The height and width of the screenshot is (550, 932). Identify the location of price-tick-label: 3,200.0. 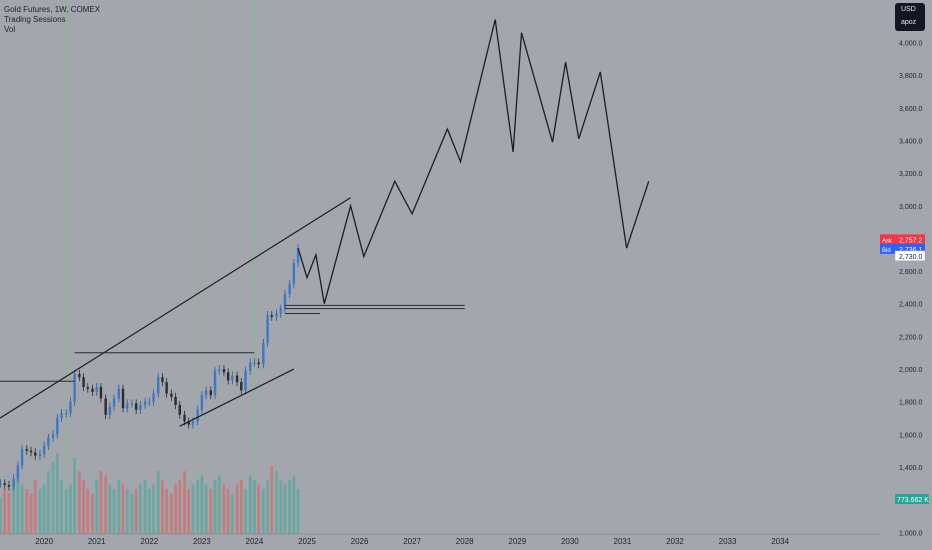
(910, 174).